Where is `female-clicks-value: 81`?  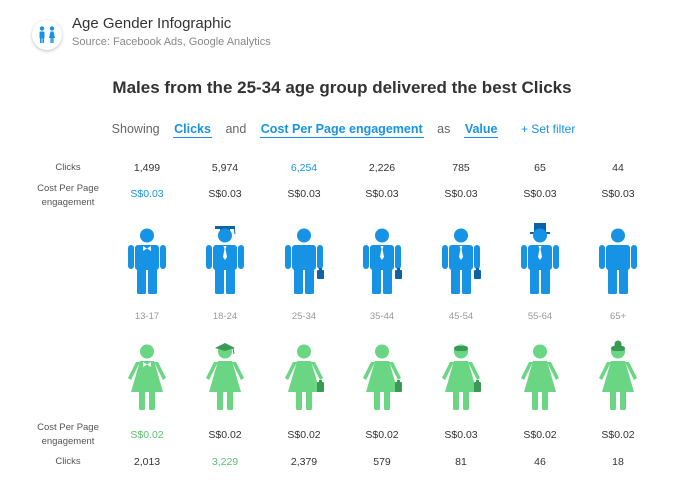 female-clicks-value: 81 is located at coordinates (461, 462).